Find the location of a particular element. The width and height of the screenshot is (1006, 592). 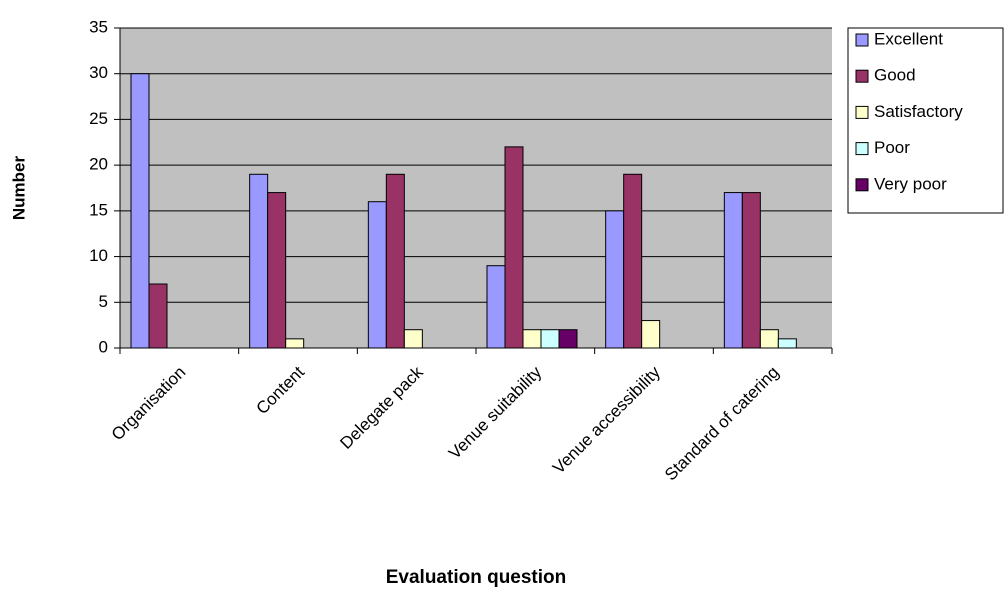

x-tick-label: Delegate pack is located at coordinates (381, 407).